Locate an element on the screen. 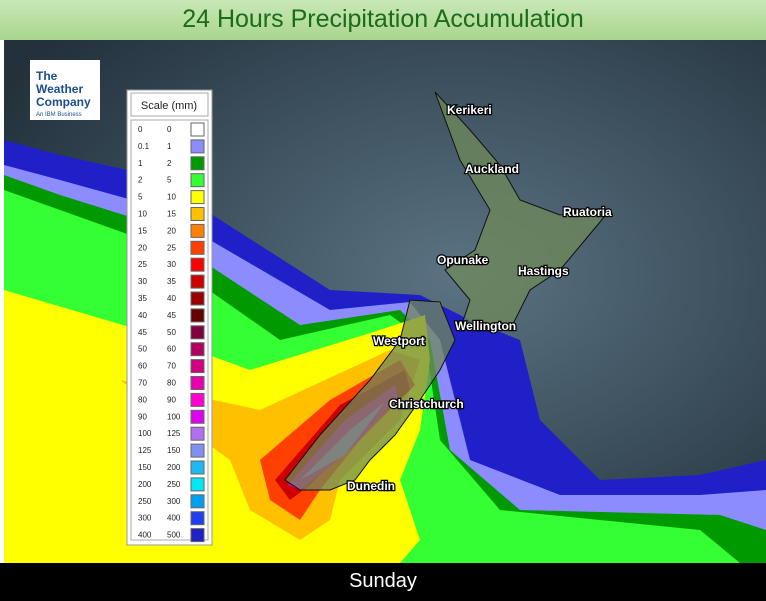  legend-from: 35 is located at coordinates (142, 298).